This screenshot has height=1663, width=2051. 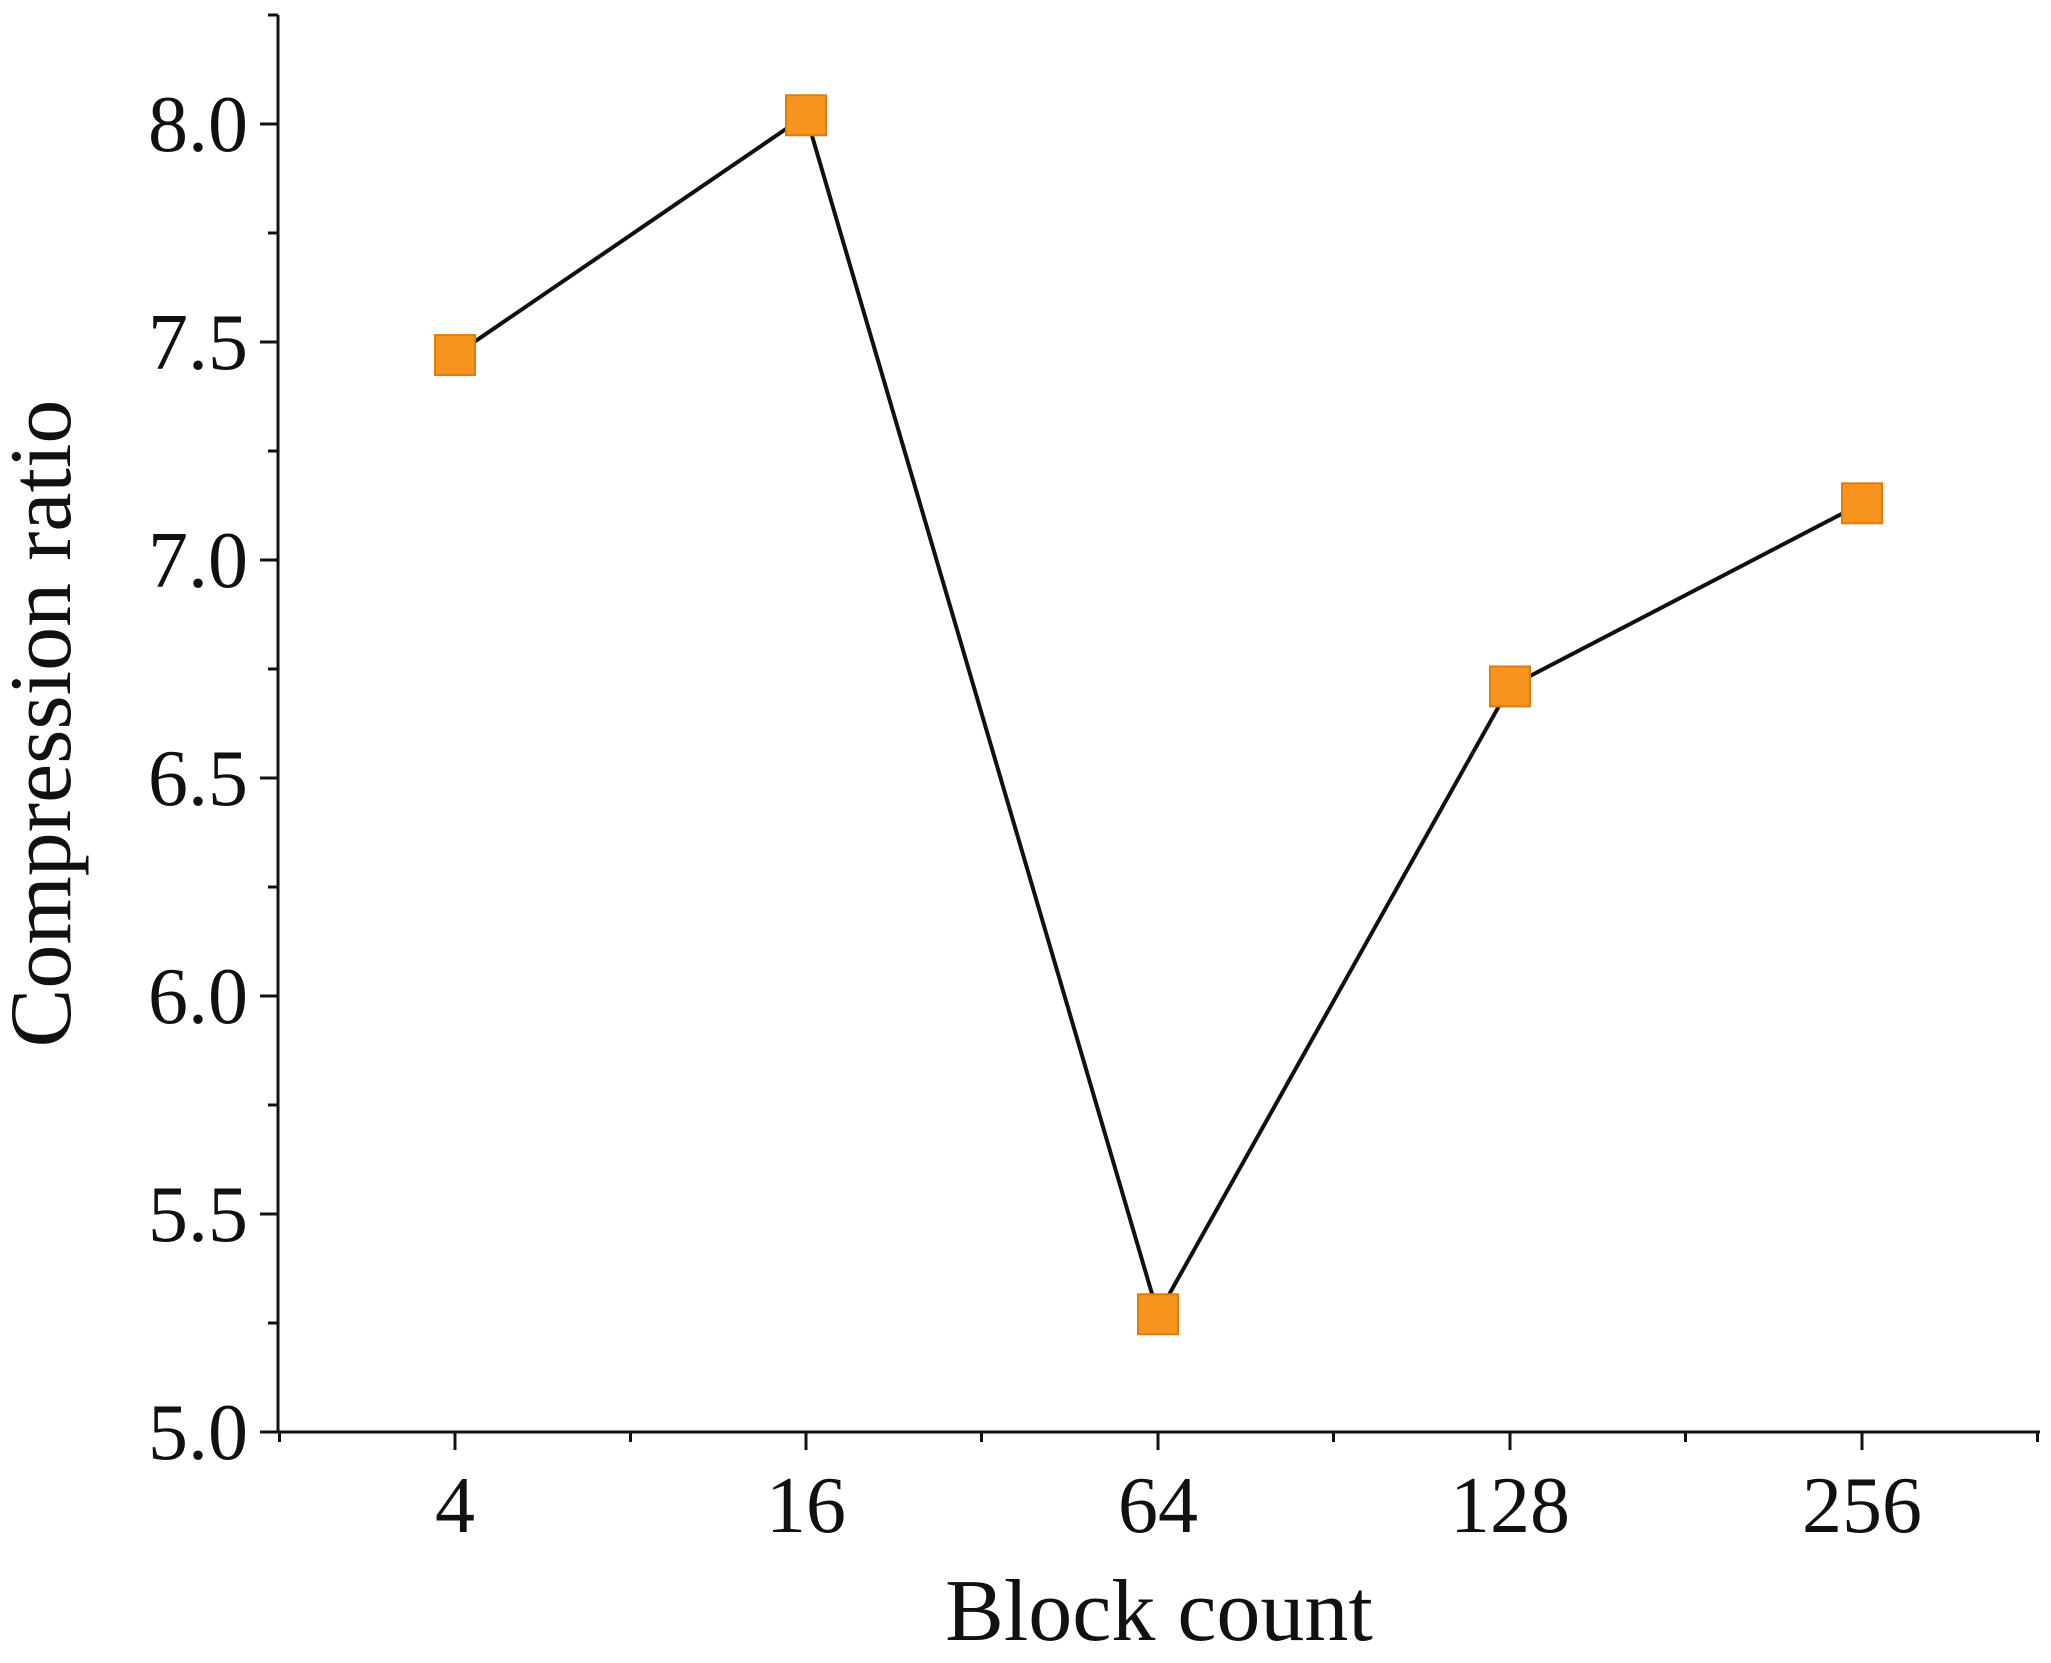 I want to click on x-axis-label: Block count, so click(x=1159, y=1611).